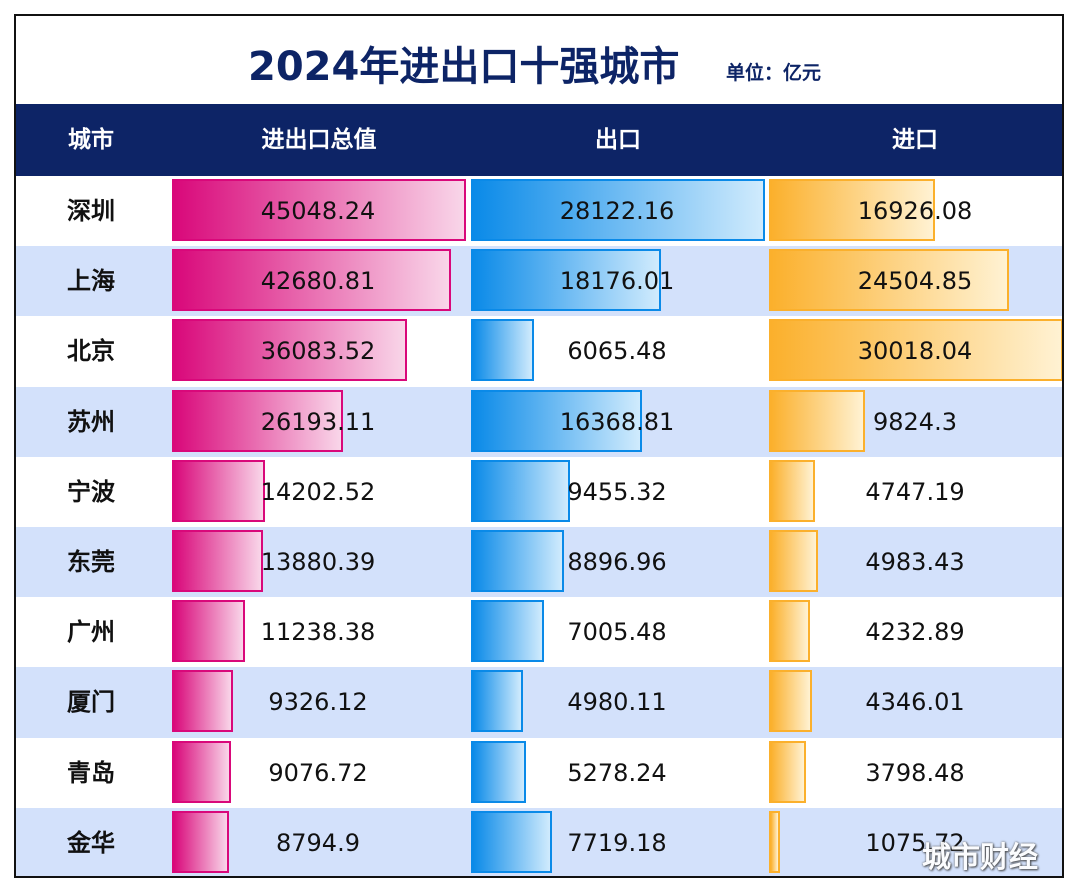  I want to click on title-row: 2024年进出口十强城市 单位：亿元, so click(539, 60).